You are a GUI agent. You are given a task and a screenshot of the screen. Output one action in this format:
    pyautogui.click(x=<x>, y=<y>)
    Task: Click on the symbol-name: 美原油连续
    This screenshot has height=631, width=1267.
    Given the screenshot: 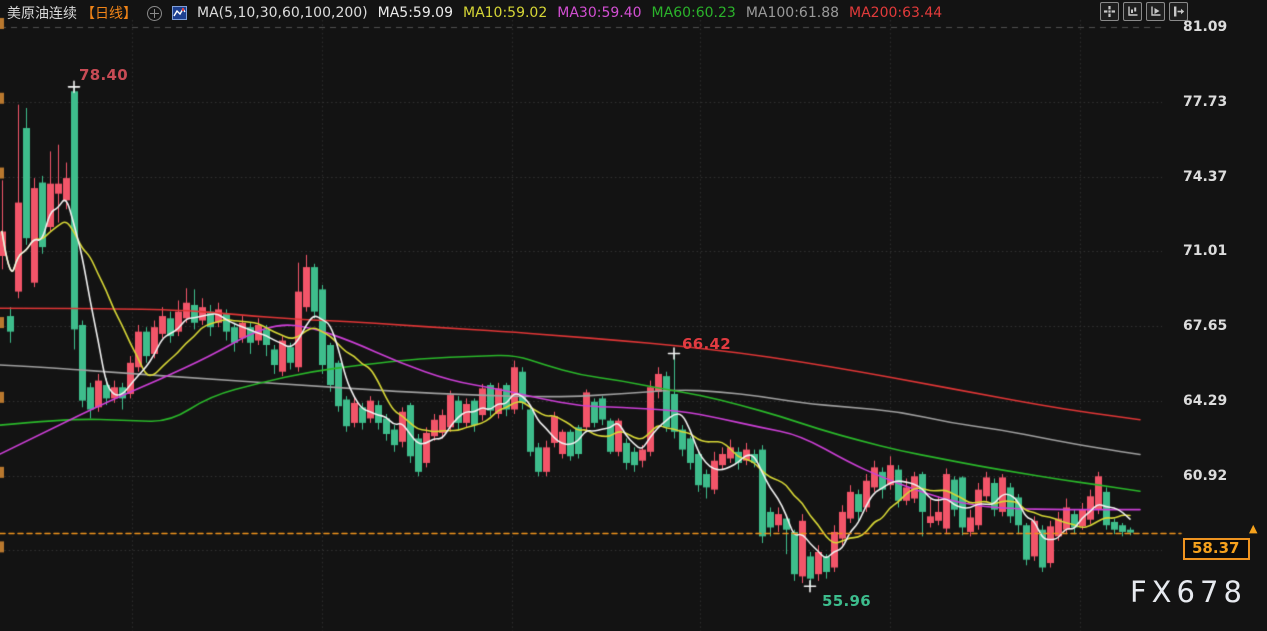 What is the action you would take?
    pyautogui.click(x=42, y=14)
    